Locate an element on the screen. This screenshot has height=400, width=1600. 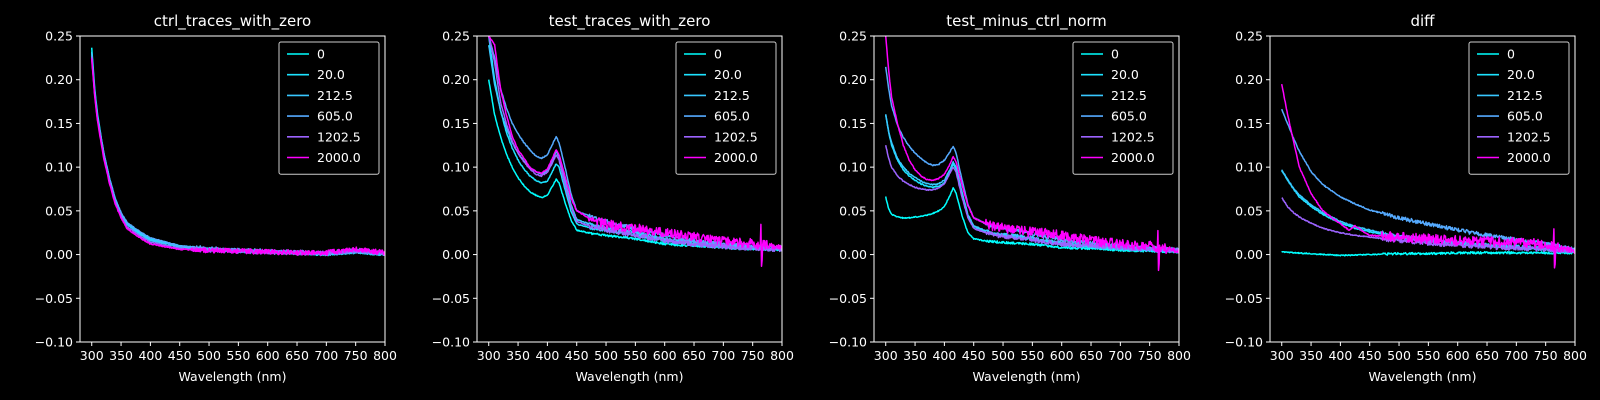
panel-title: diff is located at coordinates (1422, 21).